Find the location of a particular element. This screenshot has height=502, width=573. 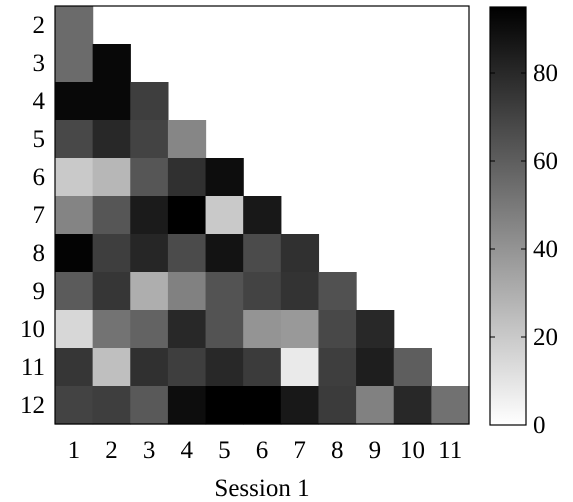

y-tick-label: 7 is located at coordinates (39, 215).